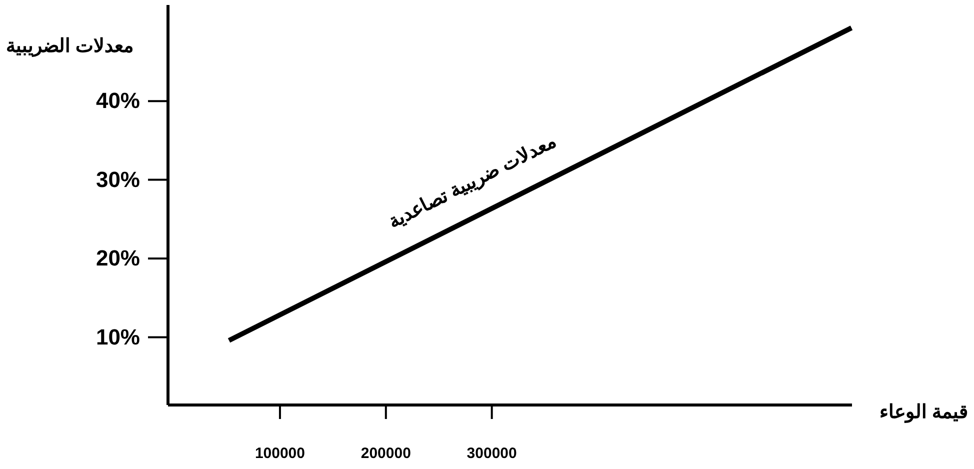 The image size is (974, 469). What do you see at coordinates (118, 258) in the screenshot?
I see `y-tick-label: 20%` at bounding box center [118, 258].